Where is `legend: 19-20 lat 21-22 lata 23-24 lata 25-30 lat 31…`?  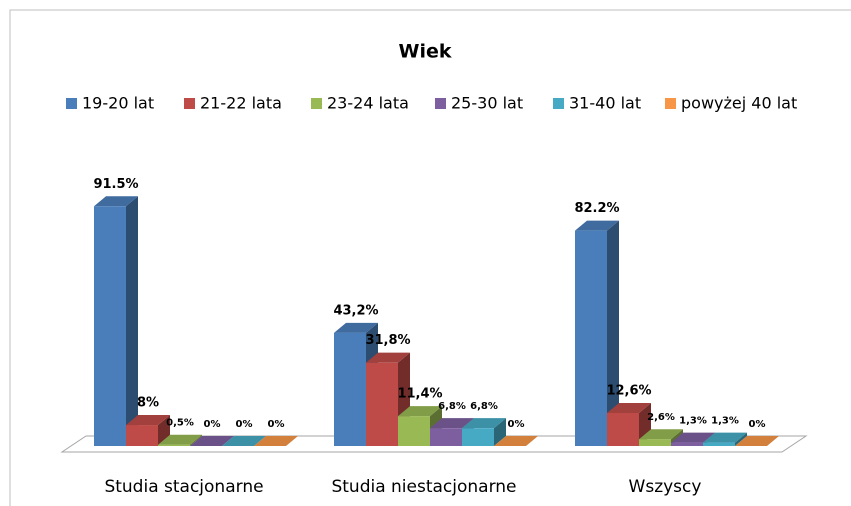 legend: 19-20 lat 21-22 lata 23-24 lata 25-30 lat 31… is located at coordinates (431, 103).